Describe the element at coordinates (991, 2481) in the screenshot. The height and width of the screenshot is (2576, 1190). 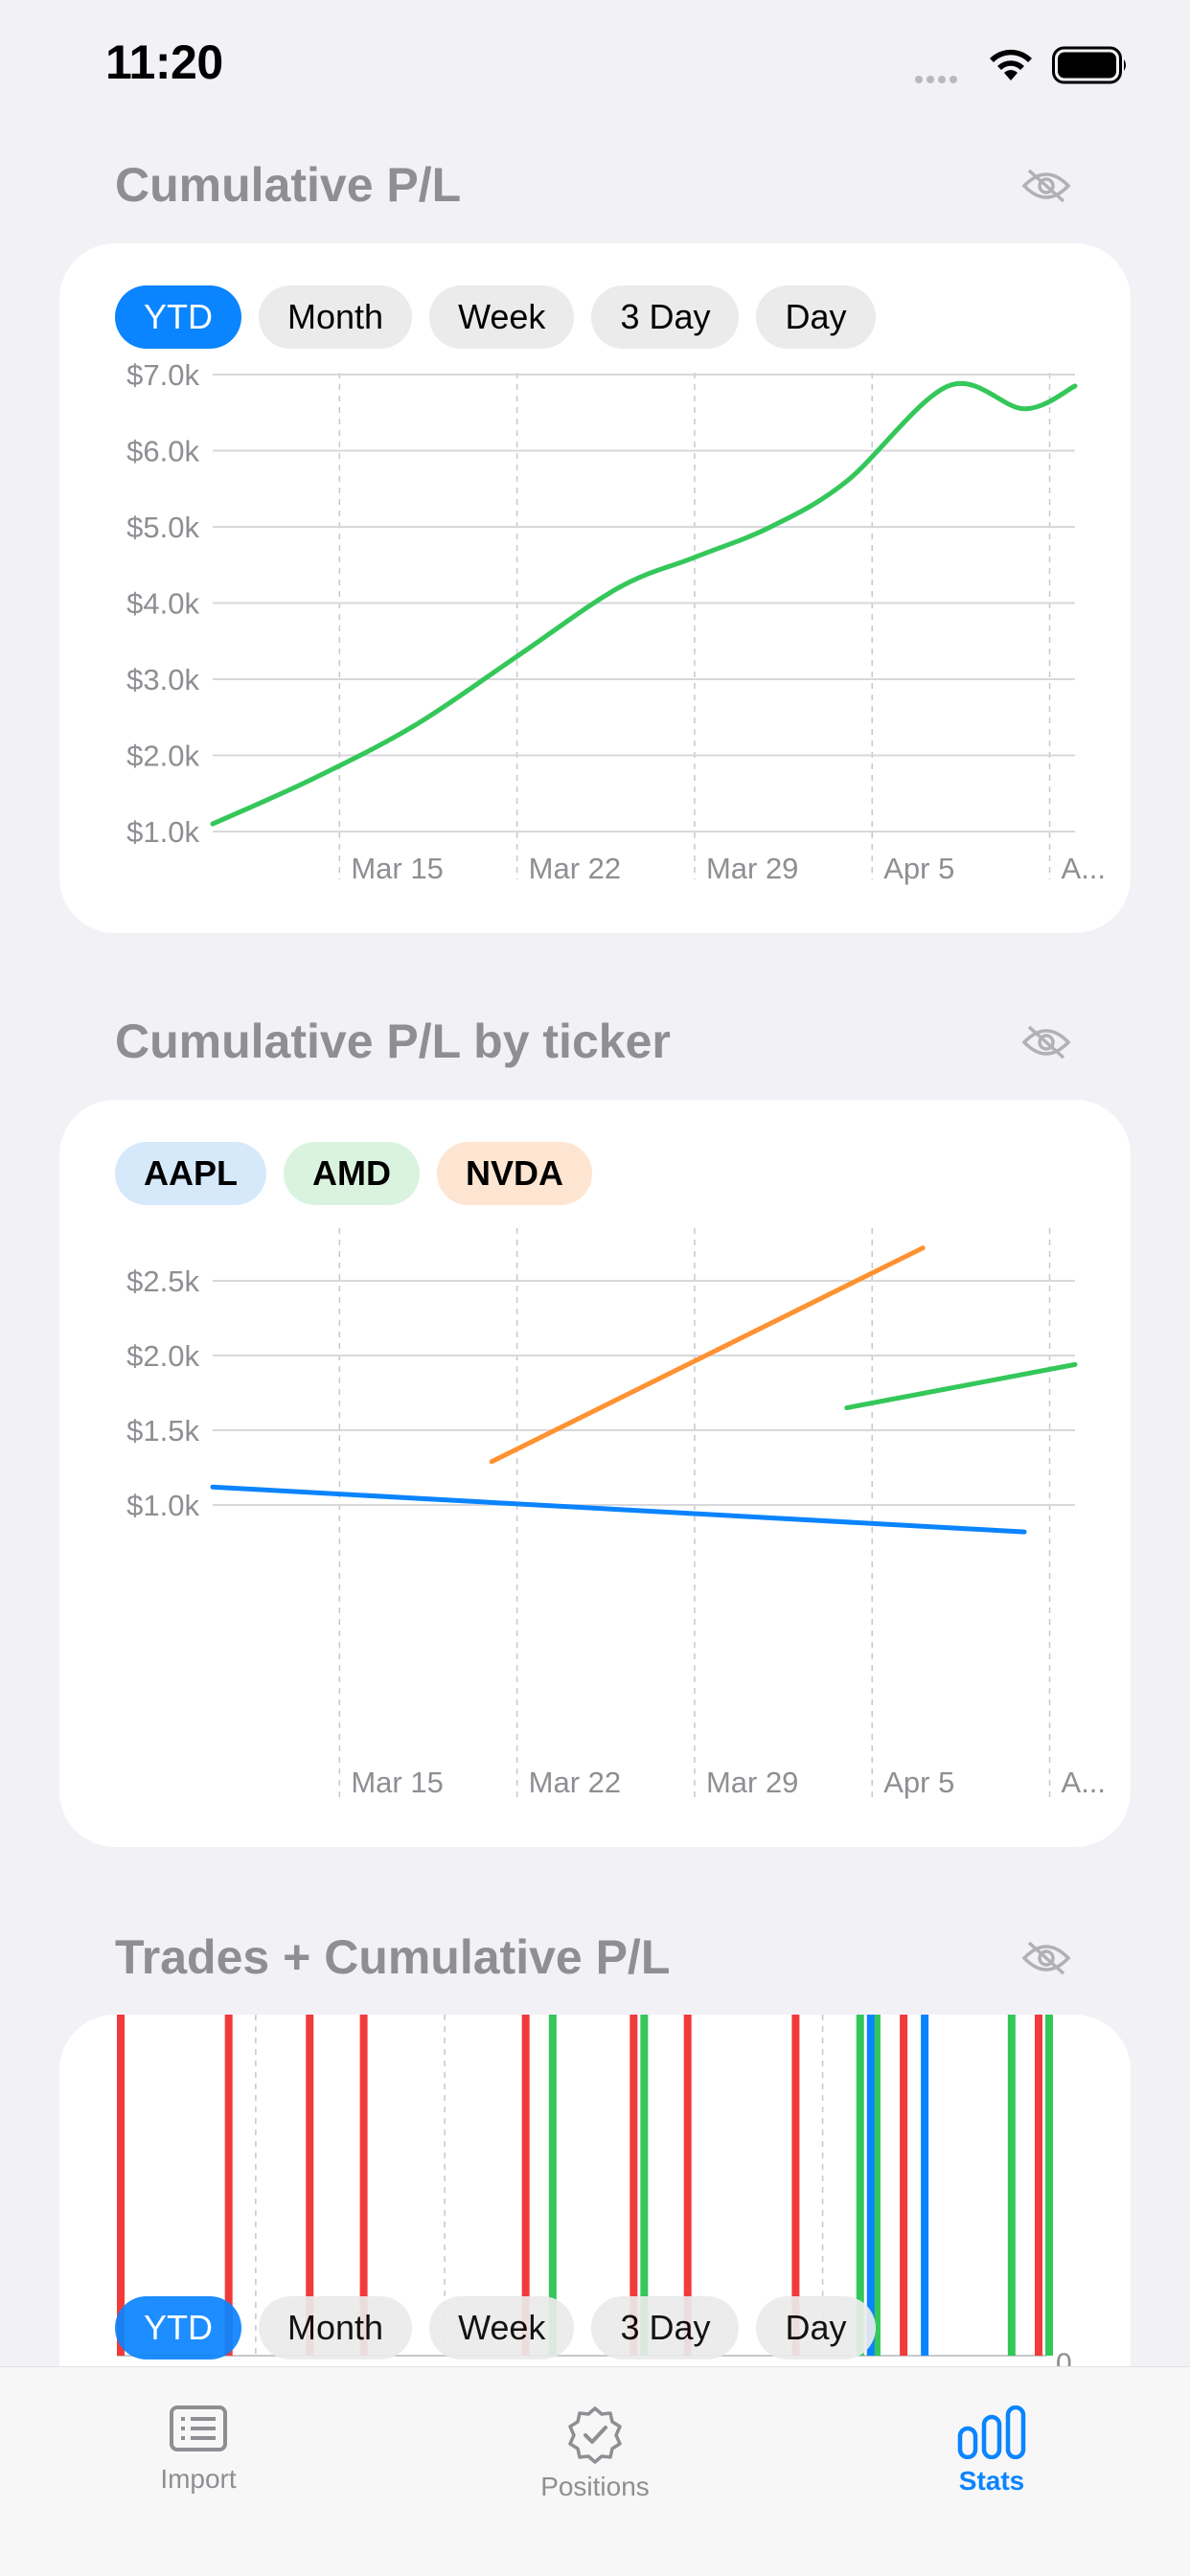
I see `tab-label: Stats` at that location.